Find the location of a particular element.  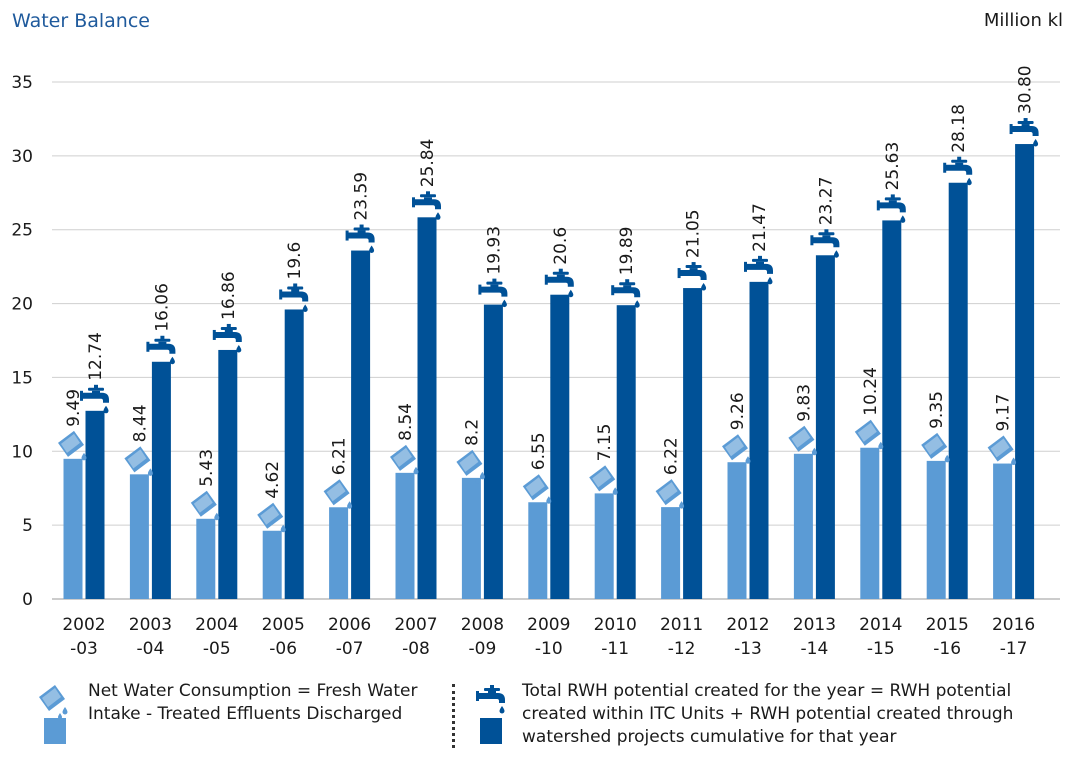

x-tick-label-suffix: -17 is located at coordinates (1014, 649).